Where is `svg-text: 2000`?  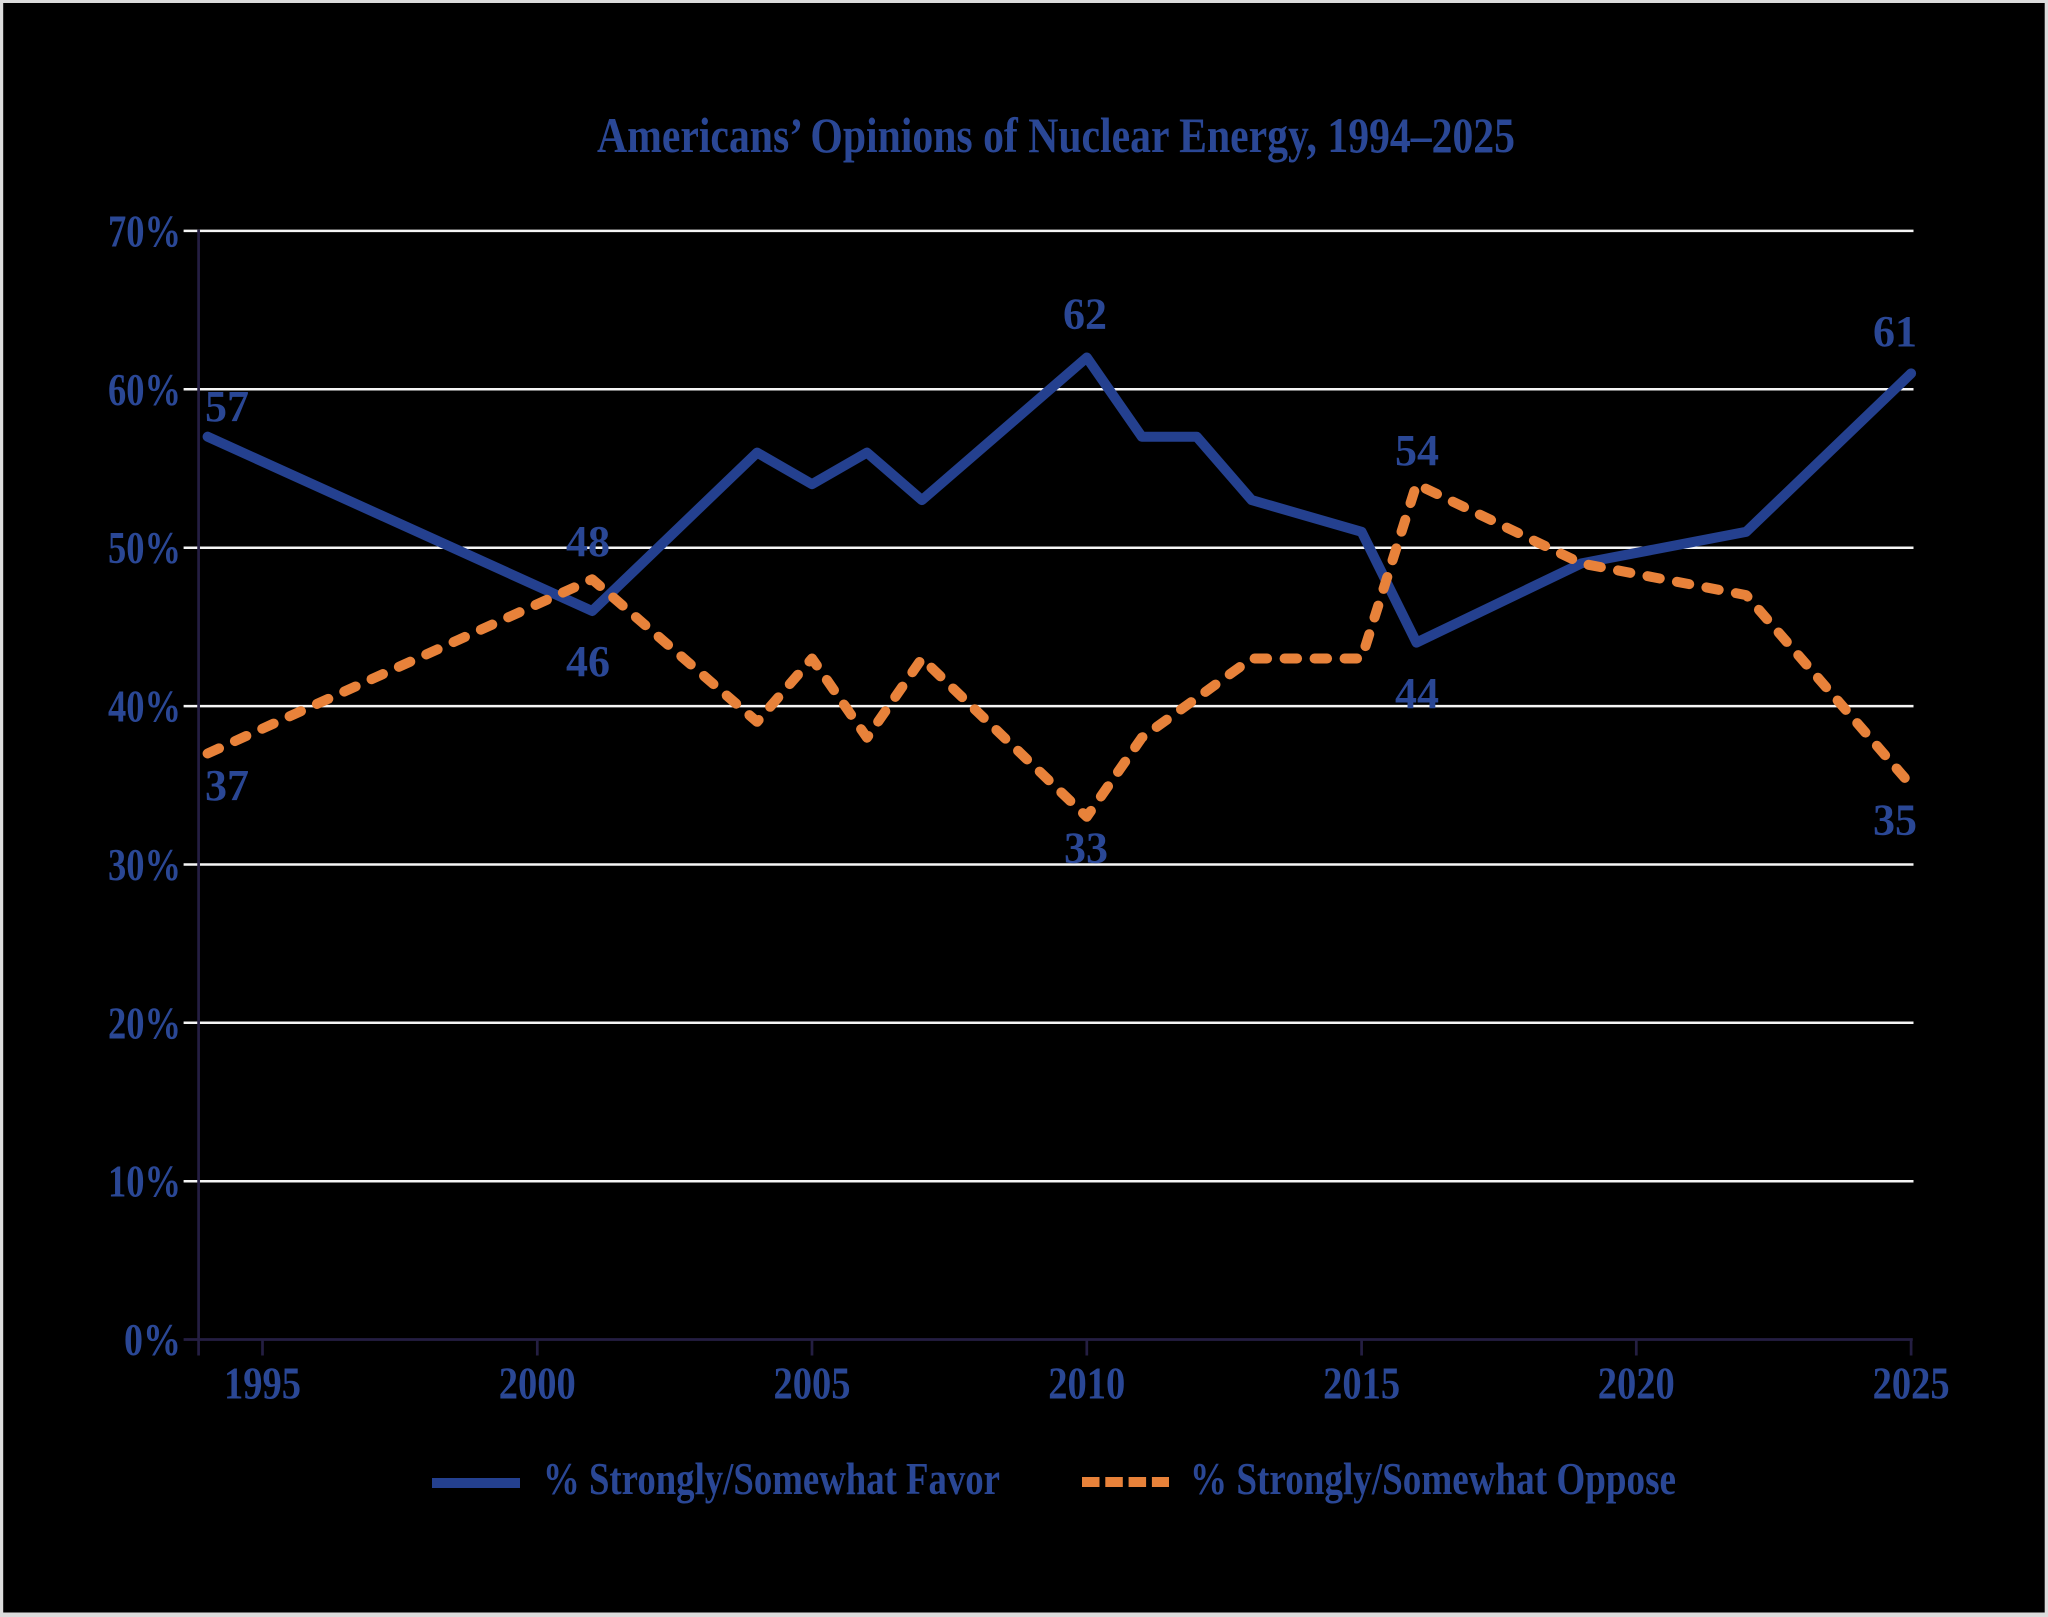 svg-text: 2000 is located at coordinates (537, 1384).